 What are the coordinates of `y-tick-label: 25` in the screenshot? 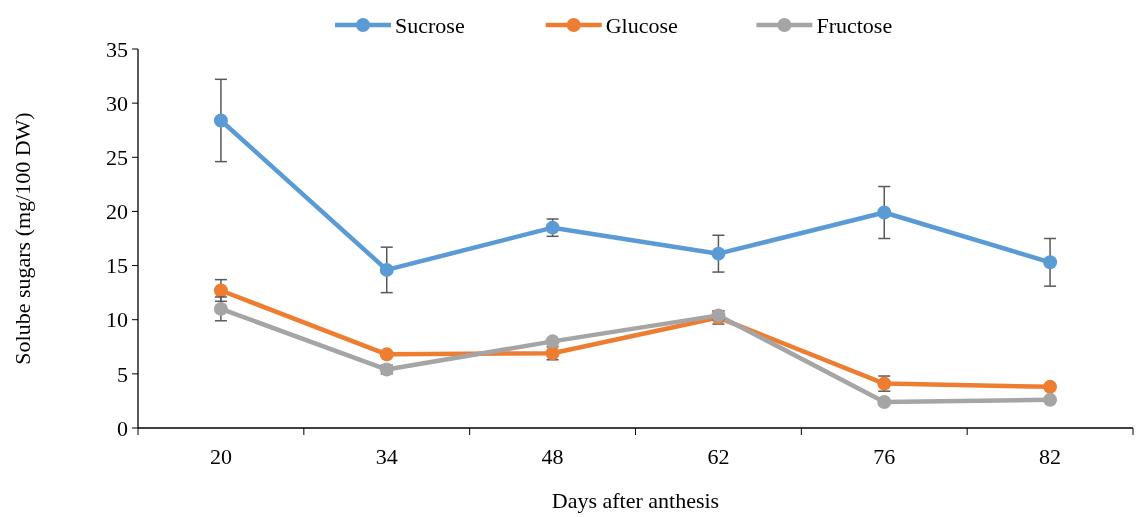 It's located at (117, 157).